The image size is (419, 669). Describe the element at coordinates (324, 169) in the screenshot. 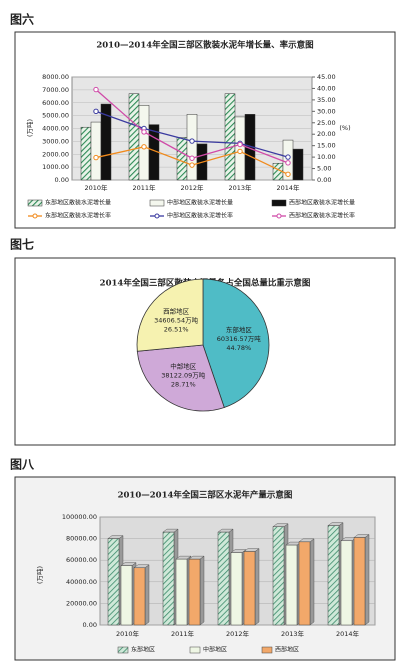

I see `y2-tick-label: 5.00` at that location.